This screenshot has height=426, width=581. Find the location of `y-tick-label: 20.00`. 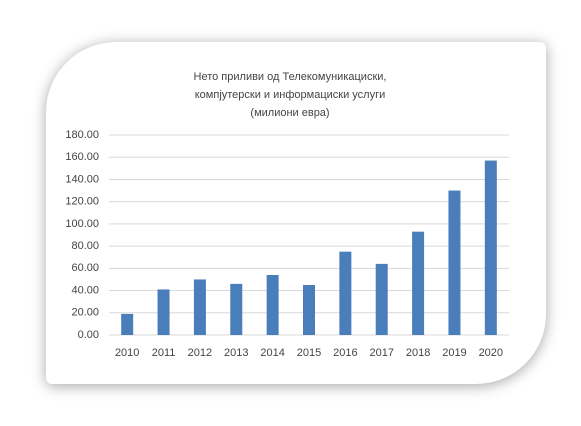

y-tick-label: 20.00 is located at coordinates (85, 313).